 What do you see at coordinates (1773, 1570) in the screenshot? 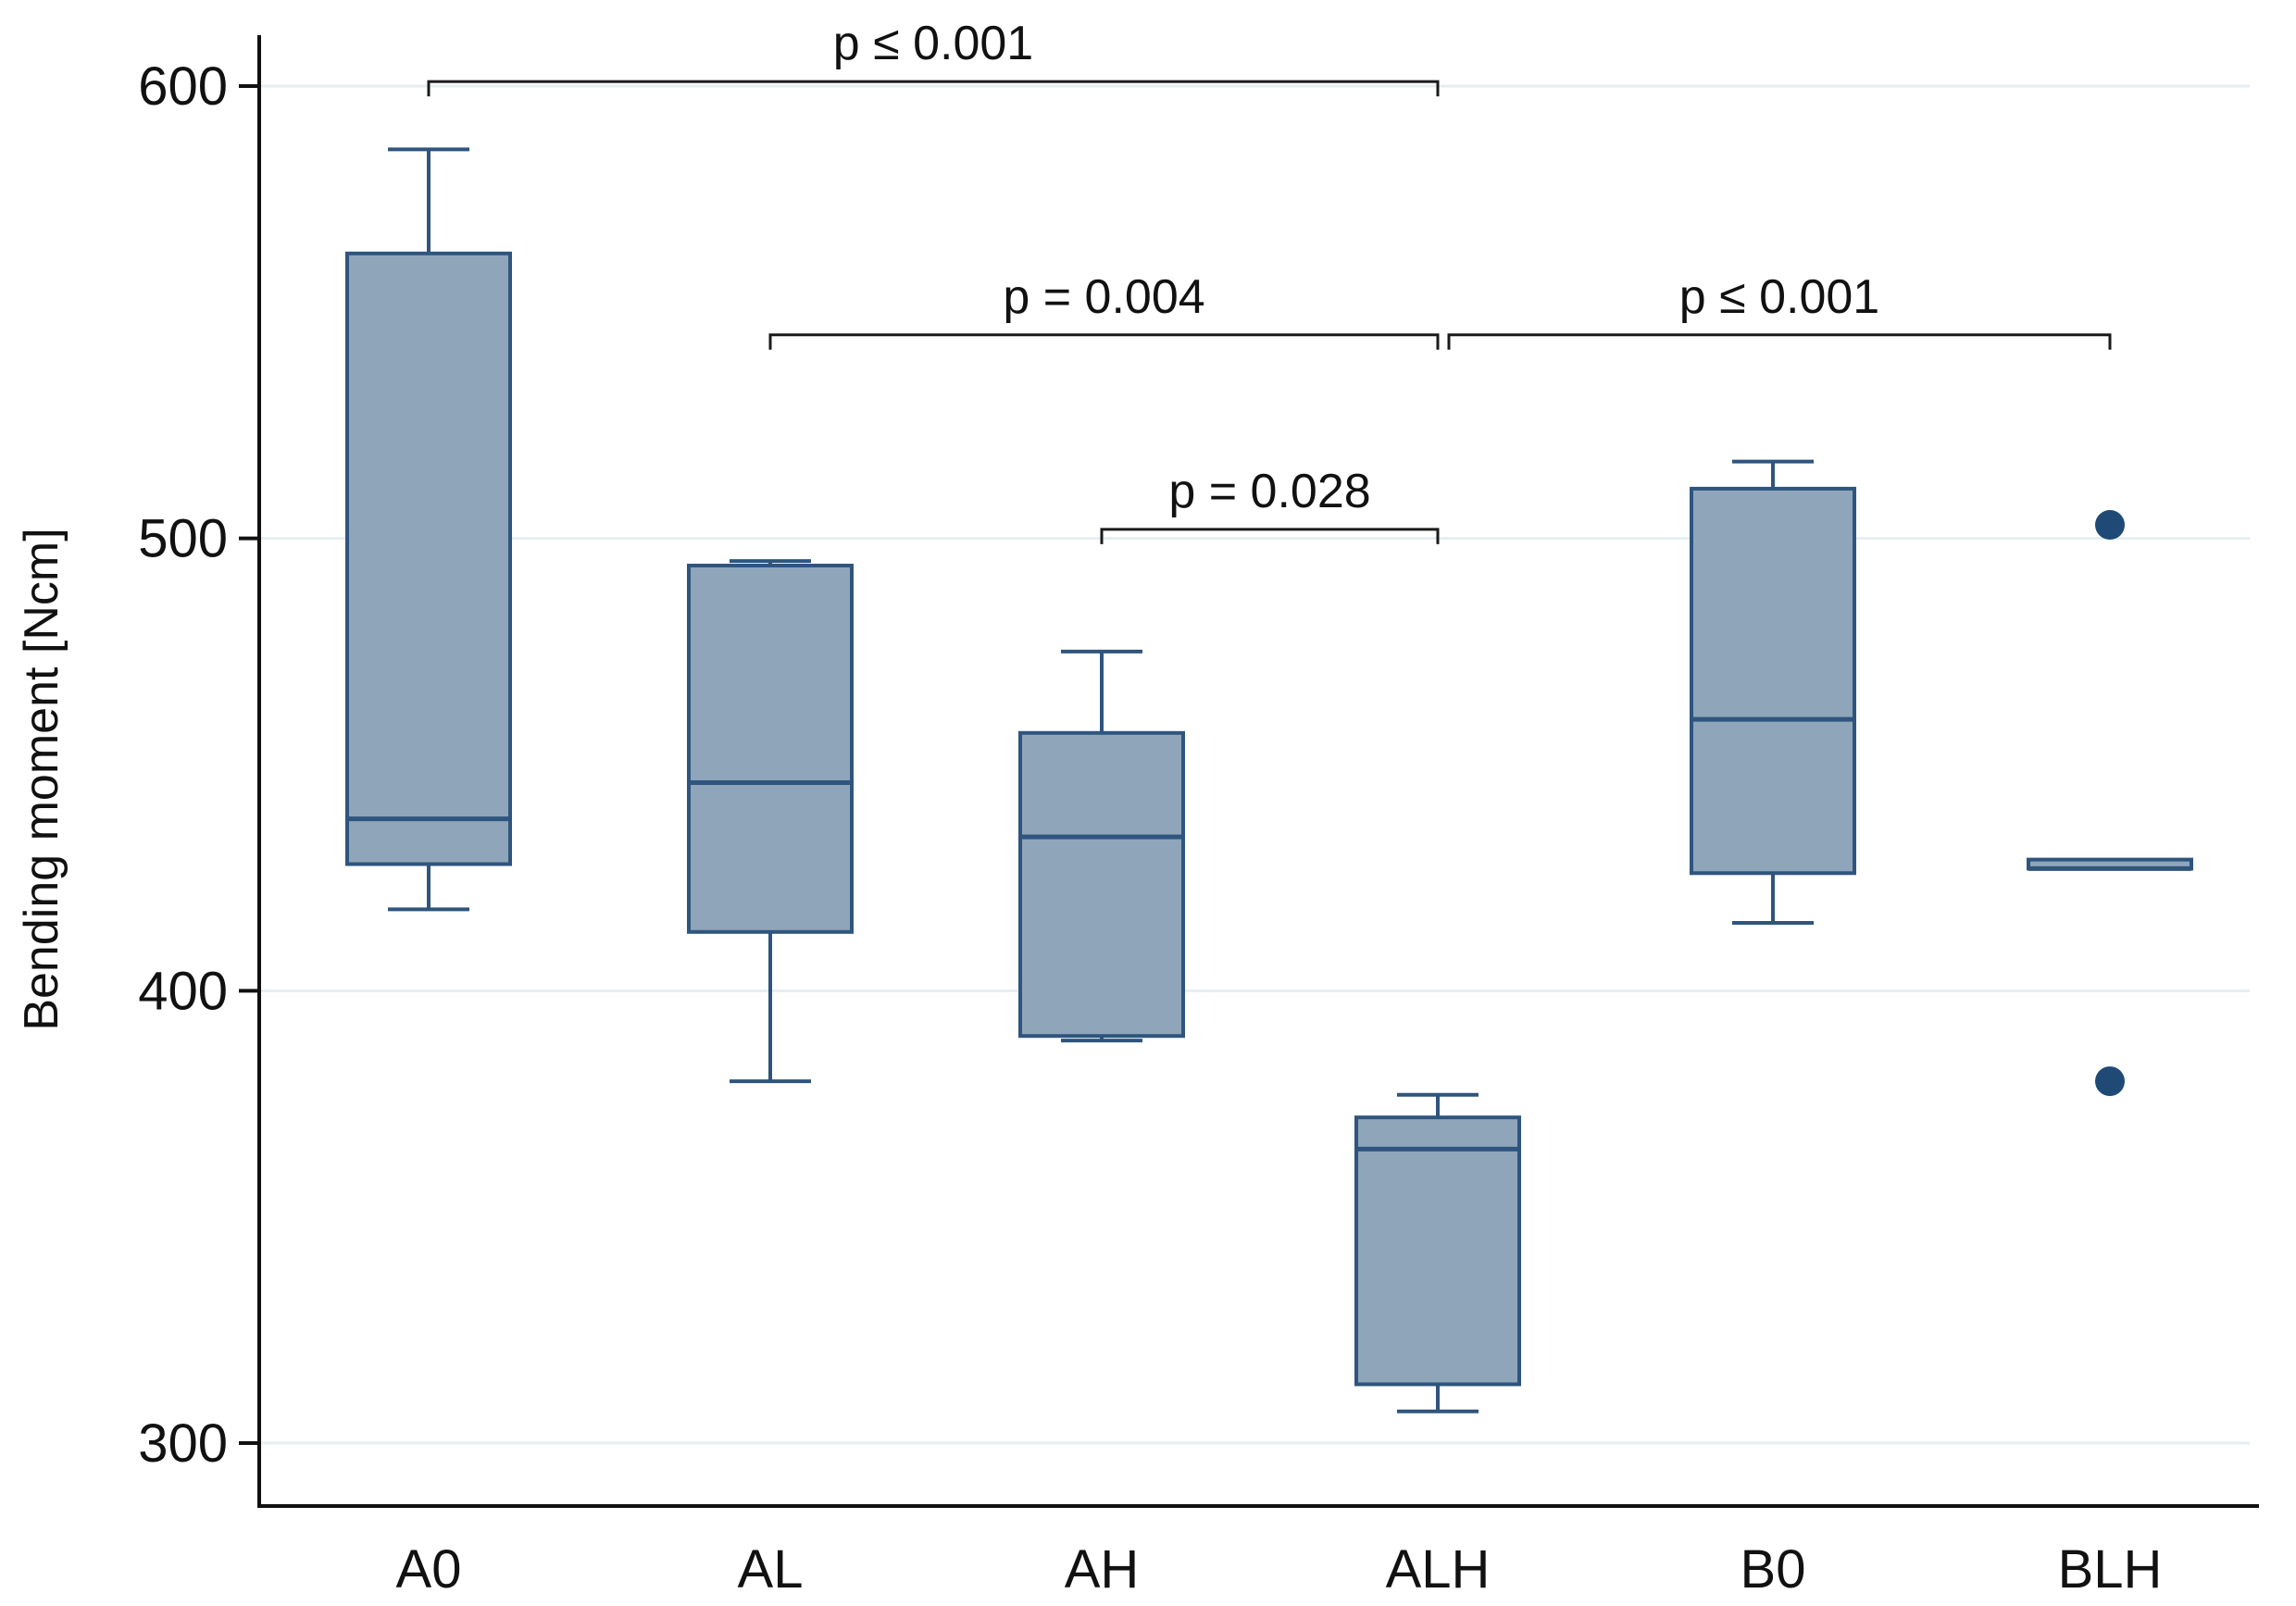
I see `x-tick-label-b0: B0` at bounding box center [1773, 1570].